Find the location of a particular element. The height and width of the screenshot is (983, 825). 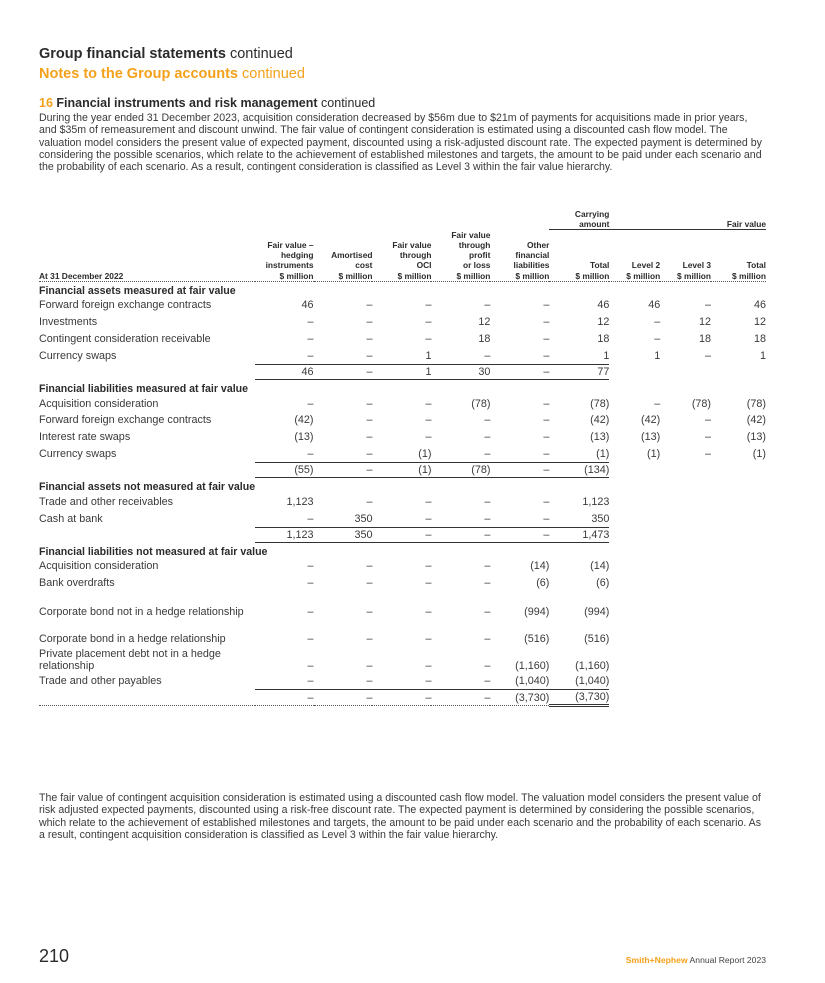

subtotal-value: (134) is located at coordinates (579, 470).